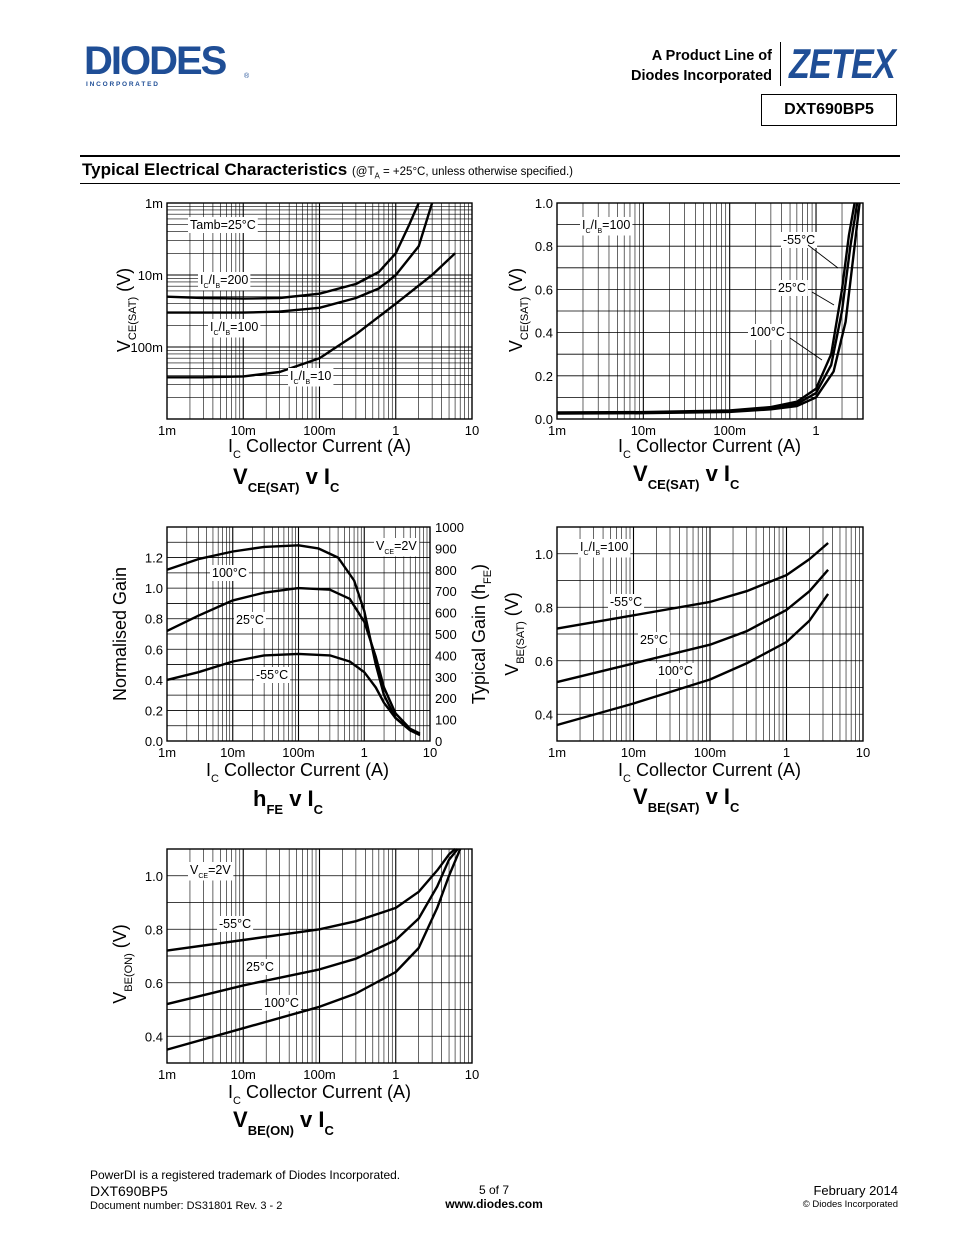  I want to click on y2-tick-label: 300, so click(446, 677).